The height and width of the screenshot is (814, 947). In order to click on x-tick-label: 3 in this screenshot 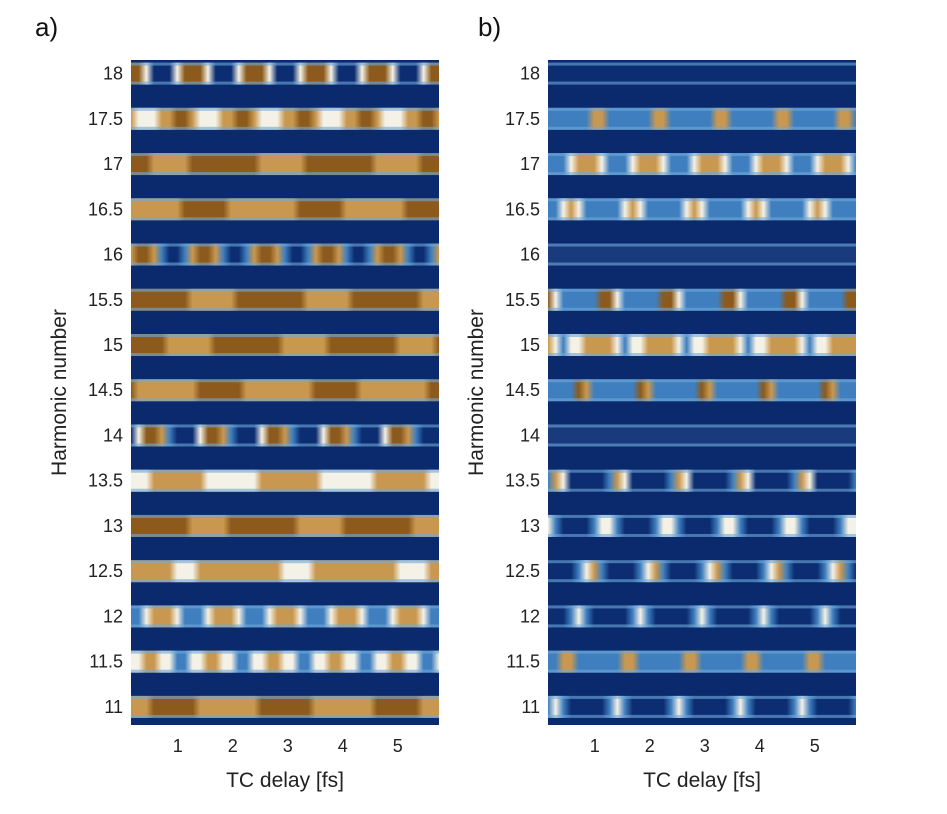, I will do `click(288, 746)`.